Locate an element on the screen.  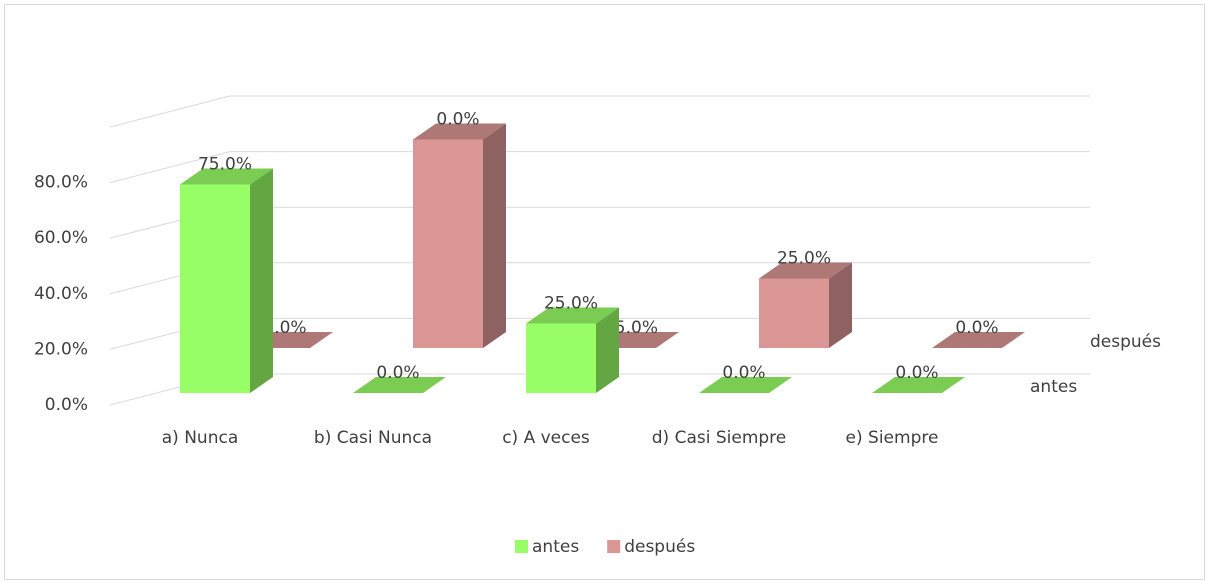
y-tick-label: 60.0% is located at coordinates (61, 238).